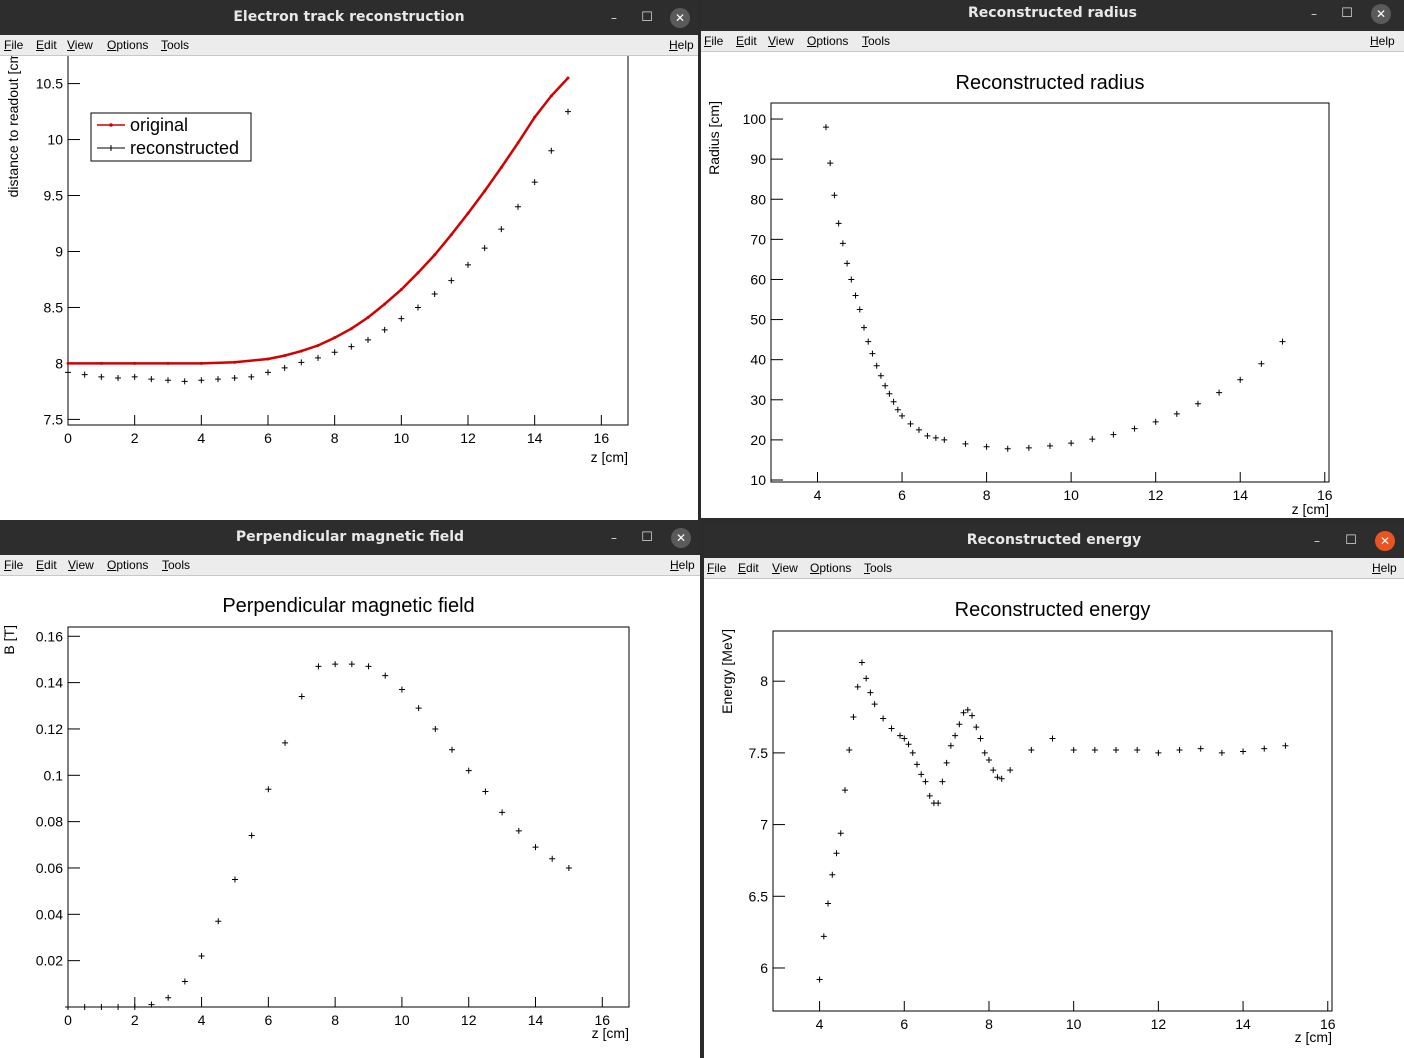  Describe the element at coordinates (758, 320) in the screenshot. I see `y-tick-label: 50` at that location.